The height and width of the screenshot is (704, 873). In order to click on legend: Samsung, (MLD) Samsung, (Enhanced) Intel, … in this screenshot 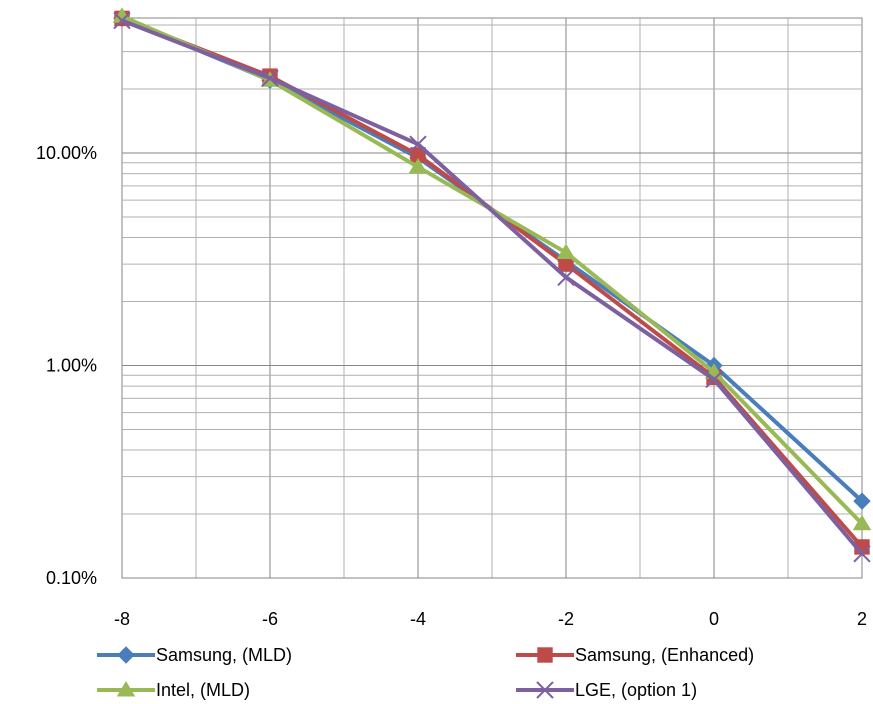, I will do `click(425, 672)`.